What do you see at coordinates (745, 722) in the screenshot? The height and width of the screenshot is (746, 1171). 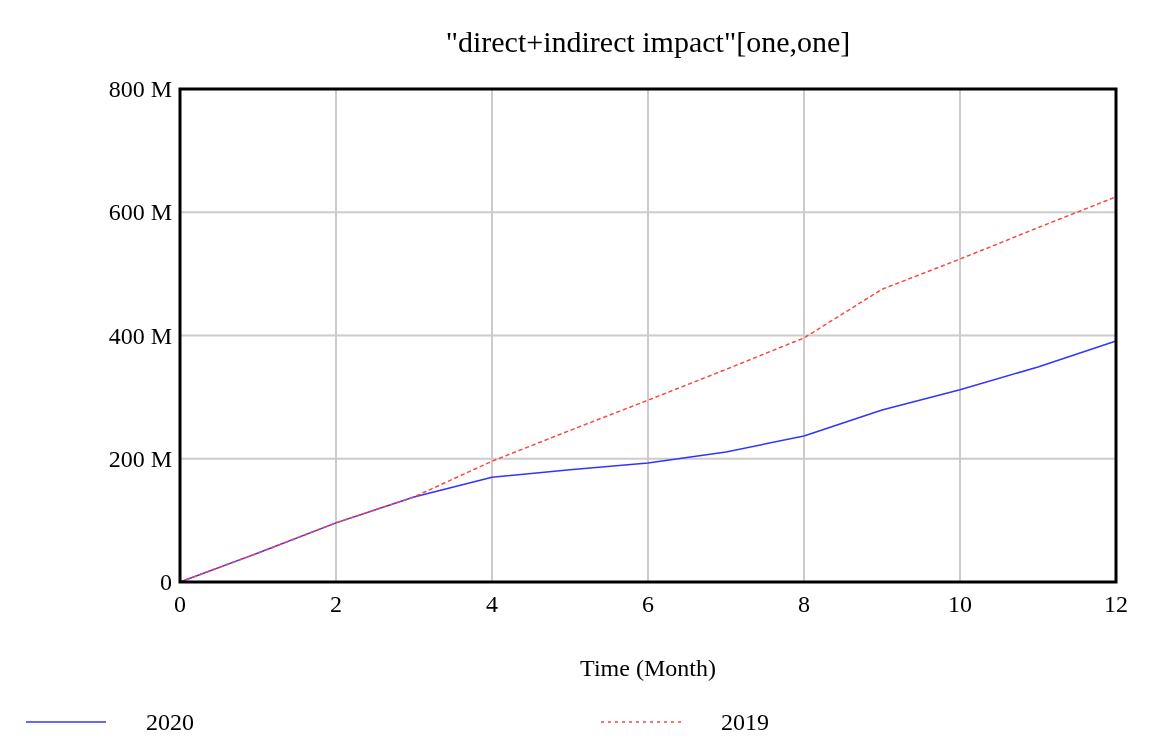 I see `legend-label: 2019` at bounding box center [745, 722].